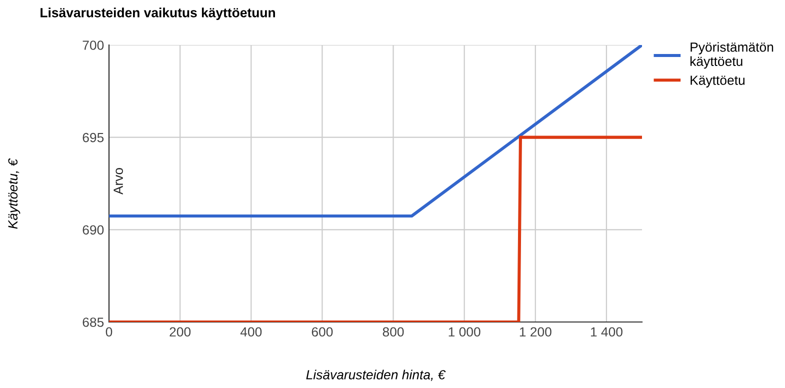 Image resolution: width=785 pixels, height=388 pixels. Describe the element at coordinates (393, 332) in the screenshot. I see `x-tick-label: 800` at that location.